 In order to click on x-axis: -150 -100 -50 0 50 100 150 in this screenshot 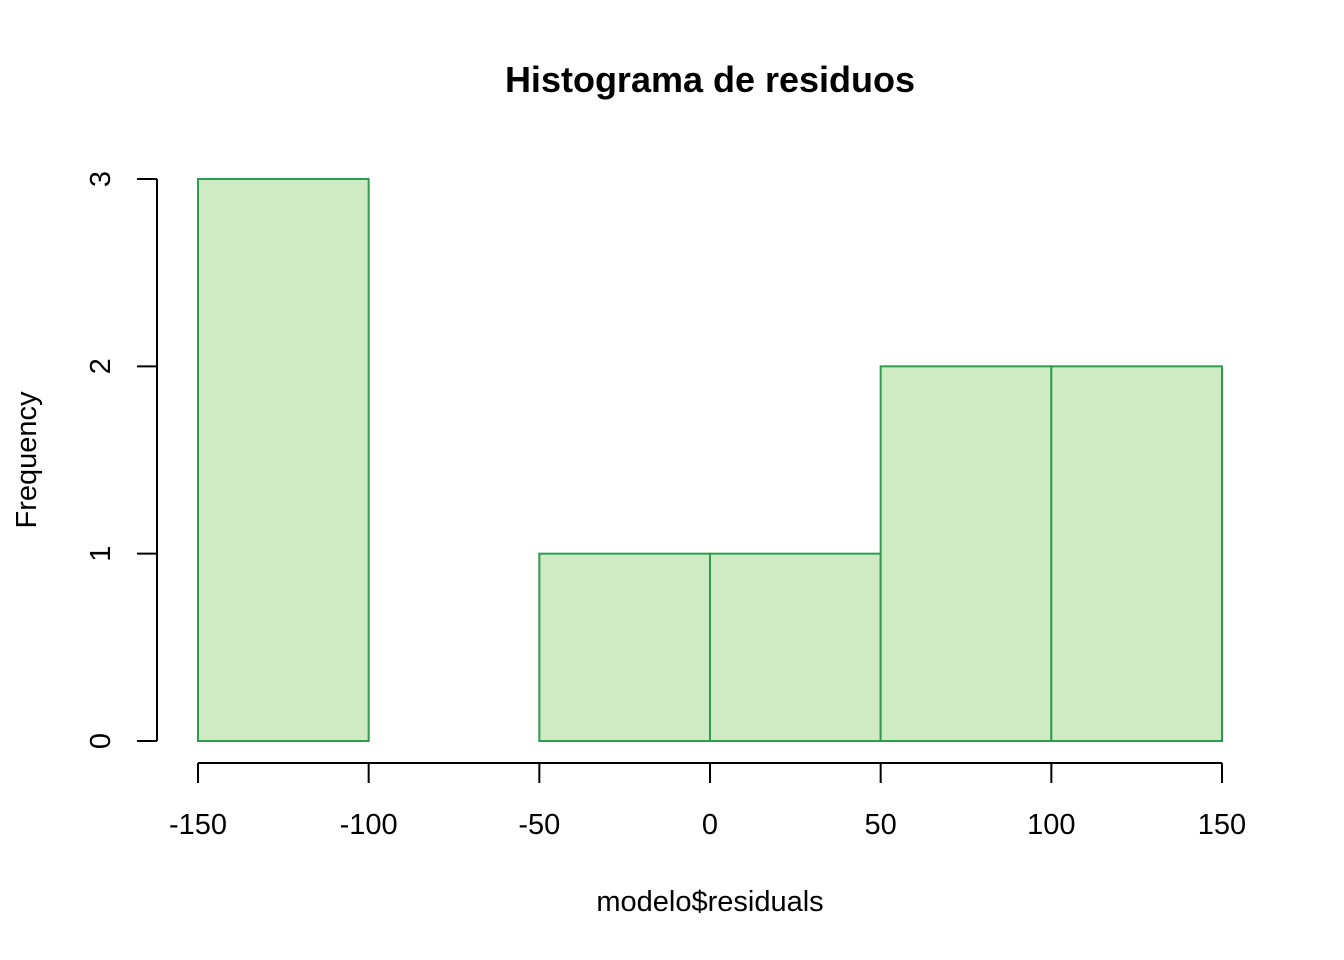, I will do `click(707, 801)`.